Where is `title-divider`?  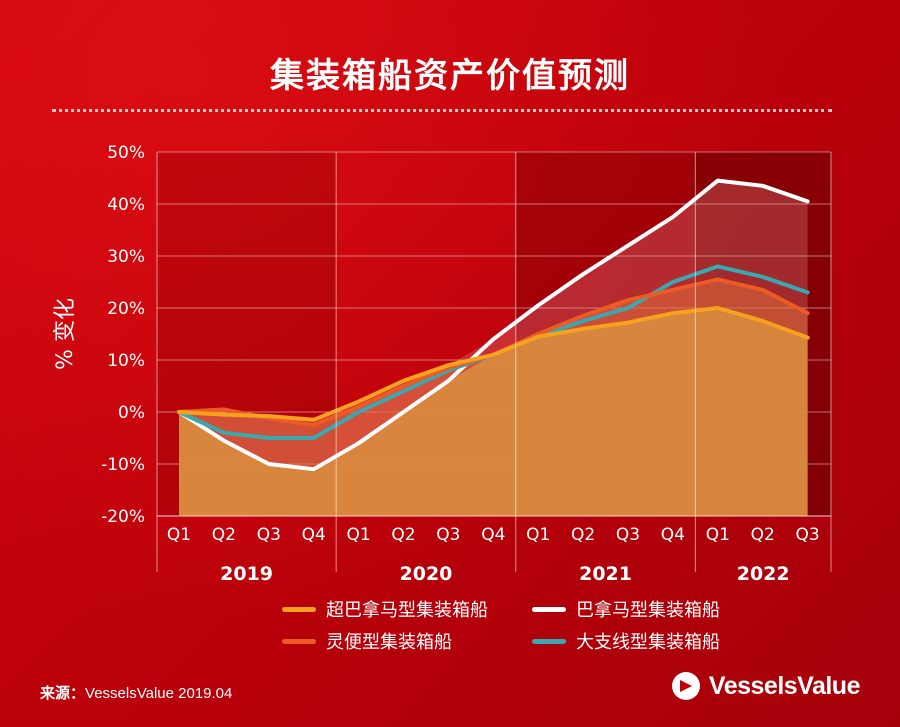
title-divider is located at coordinates (442, 110).